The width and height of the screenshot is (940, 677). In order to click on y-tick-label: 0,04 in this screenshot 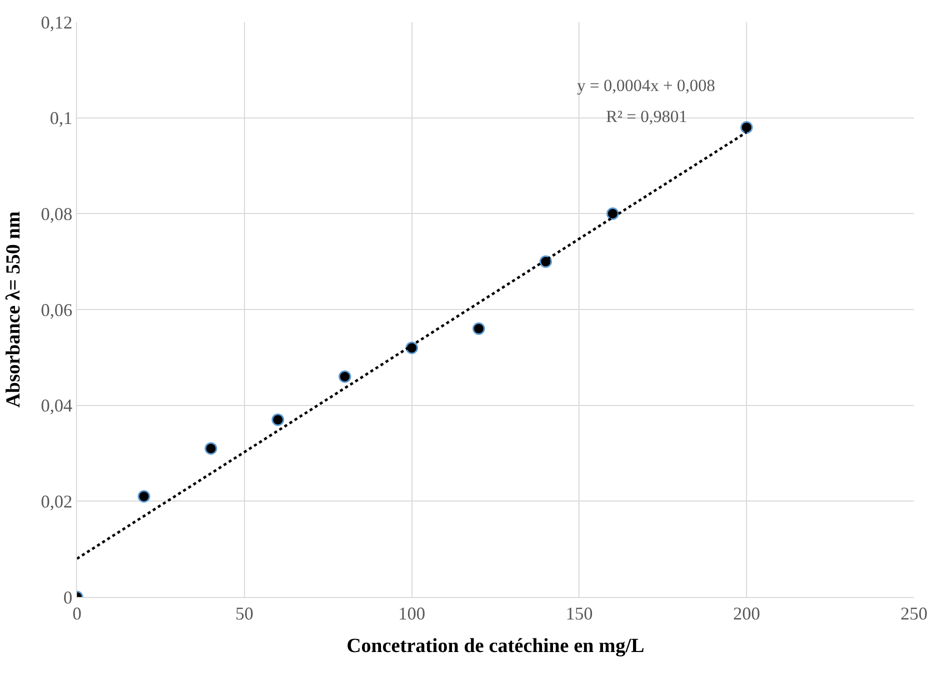, I will do `click(56, 406)`.